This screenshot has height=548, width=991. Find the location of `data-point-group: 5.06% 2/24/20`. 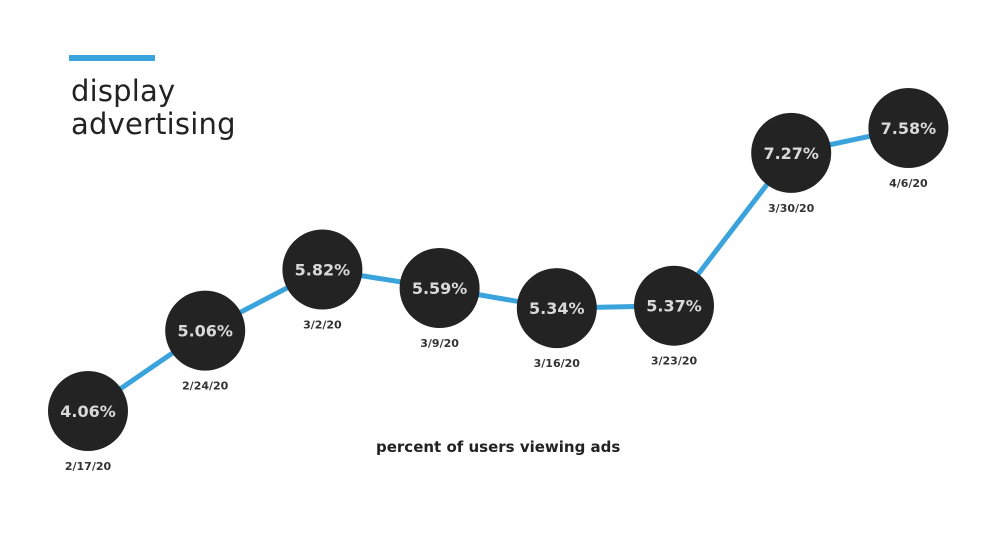

data-point-group: 5.06% 2/24/20 is located at coordinates (205, 341).